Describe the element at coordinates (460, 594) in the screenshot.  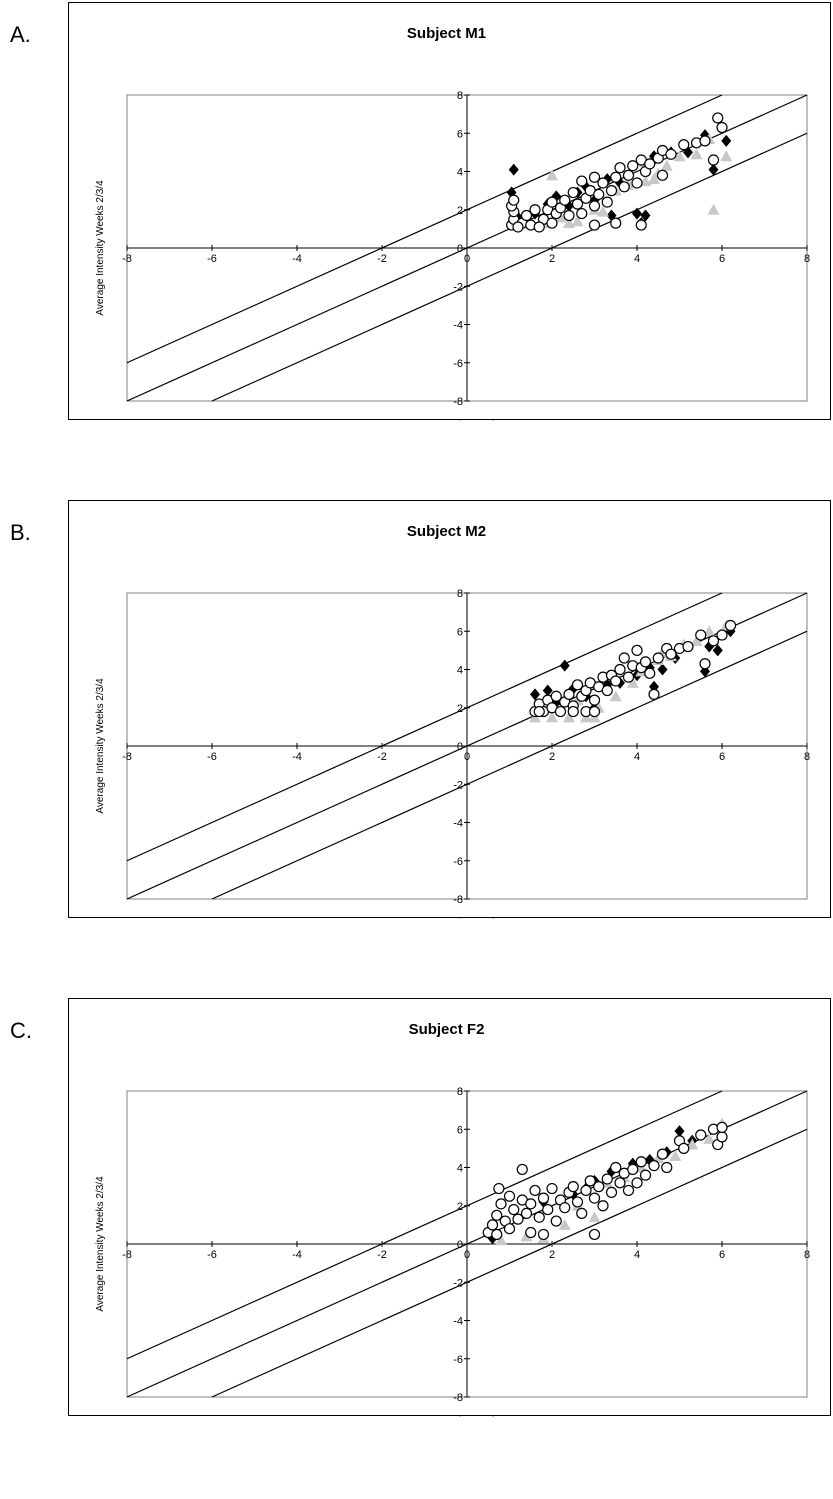
I see `y-tick-label: 8` at that location.